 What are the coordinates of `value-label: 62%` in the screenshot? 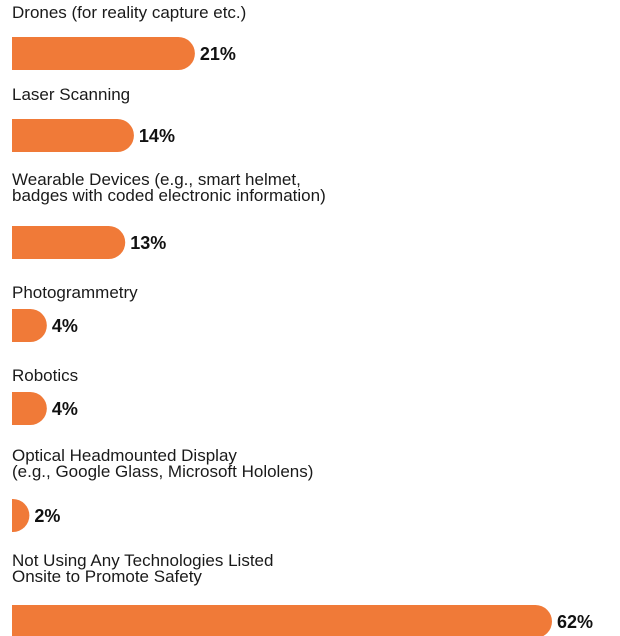 It's located at (575, 622).